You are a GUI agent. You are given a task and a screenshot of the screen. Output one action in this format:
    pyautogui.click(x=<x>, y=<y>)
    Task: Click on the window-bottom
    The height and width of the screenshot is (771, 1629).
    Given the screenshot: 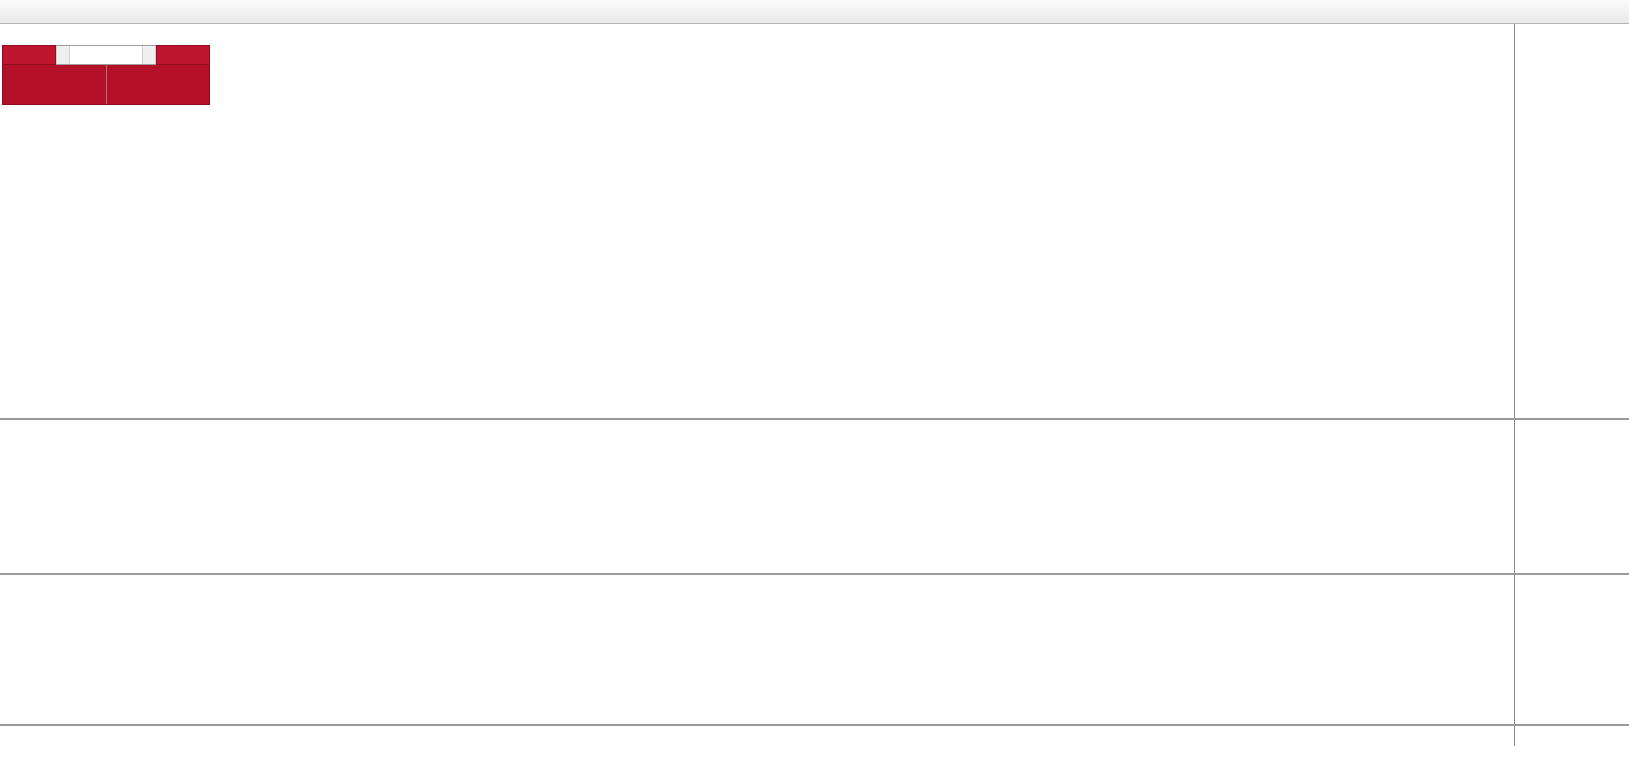 What is the action you would take?
    pyautogui.click(x=814, y=758)
    